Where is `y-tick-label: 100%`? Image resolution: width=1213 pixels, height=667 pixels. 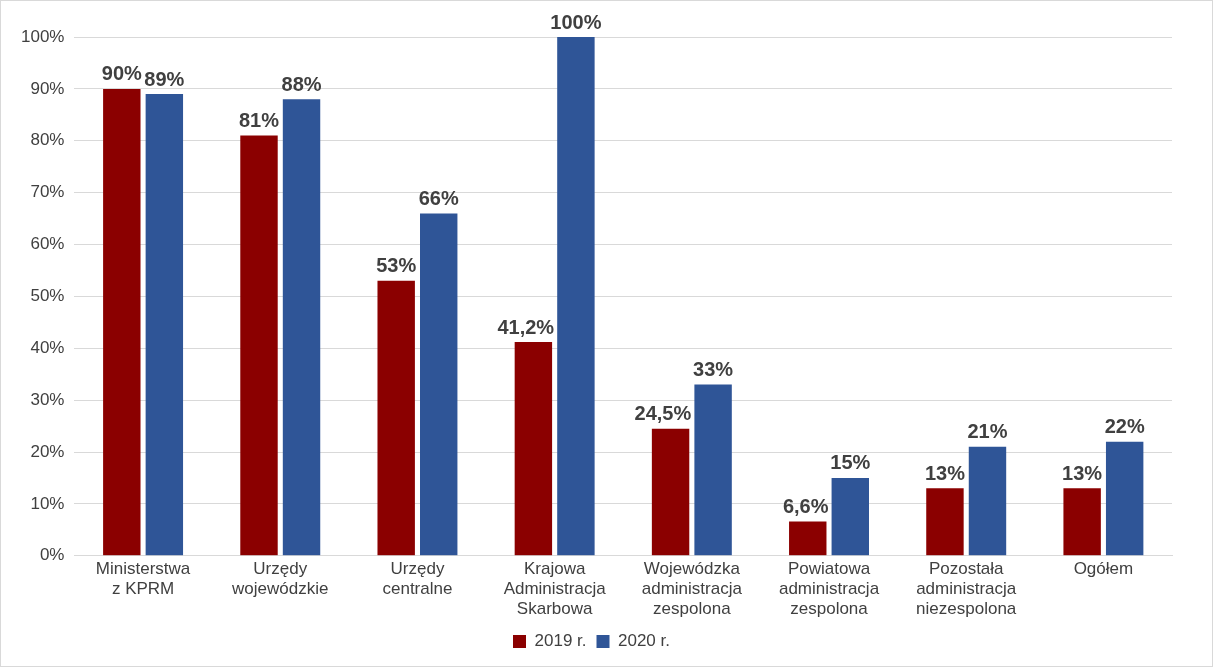 y-tick-label: 100% is located at coordinates (43, 36).